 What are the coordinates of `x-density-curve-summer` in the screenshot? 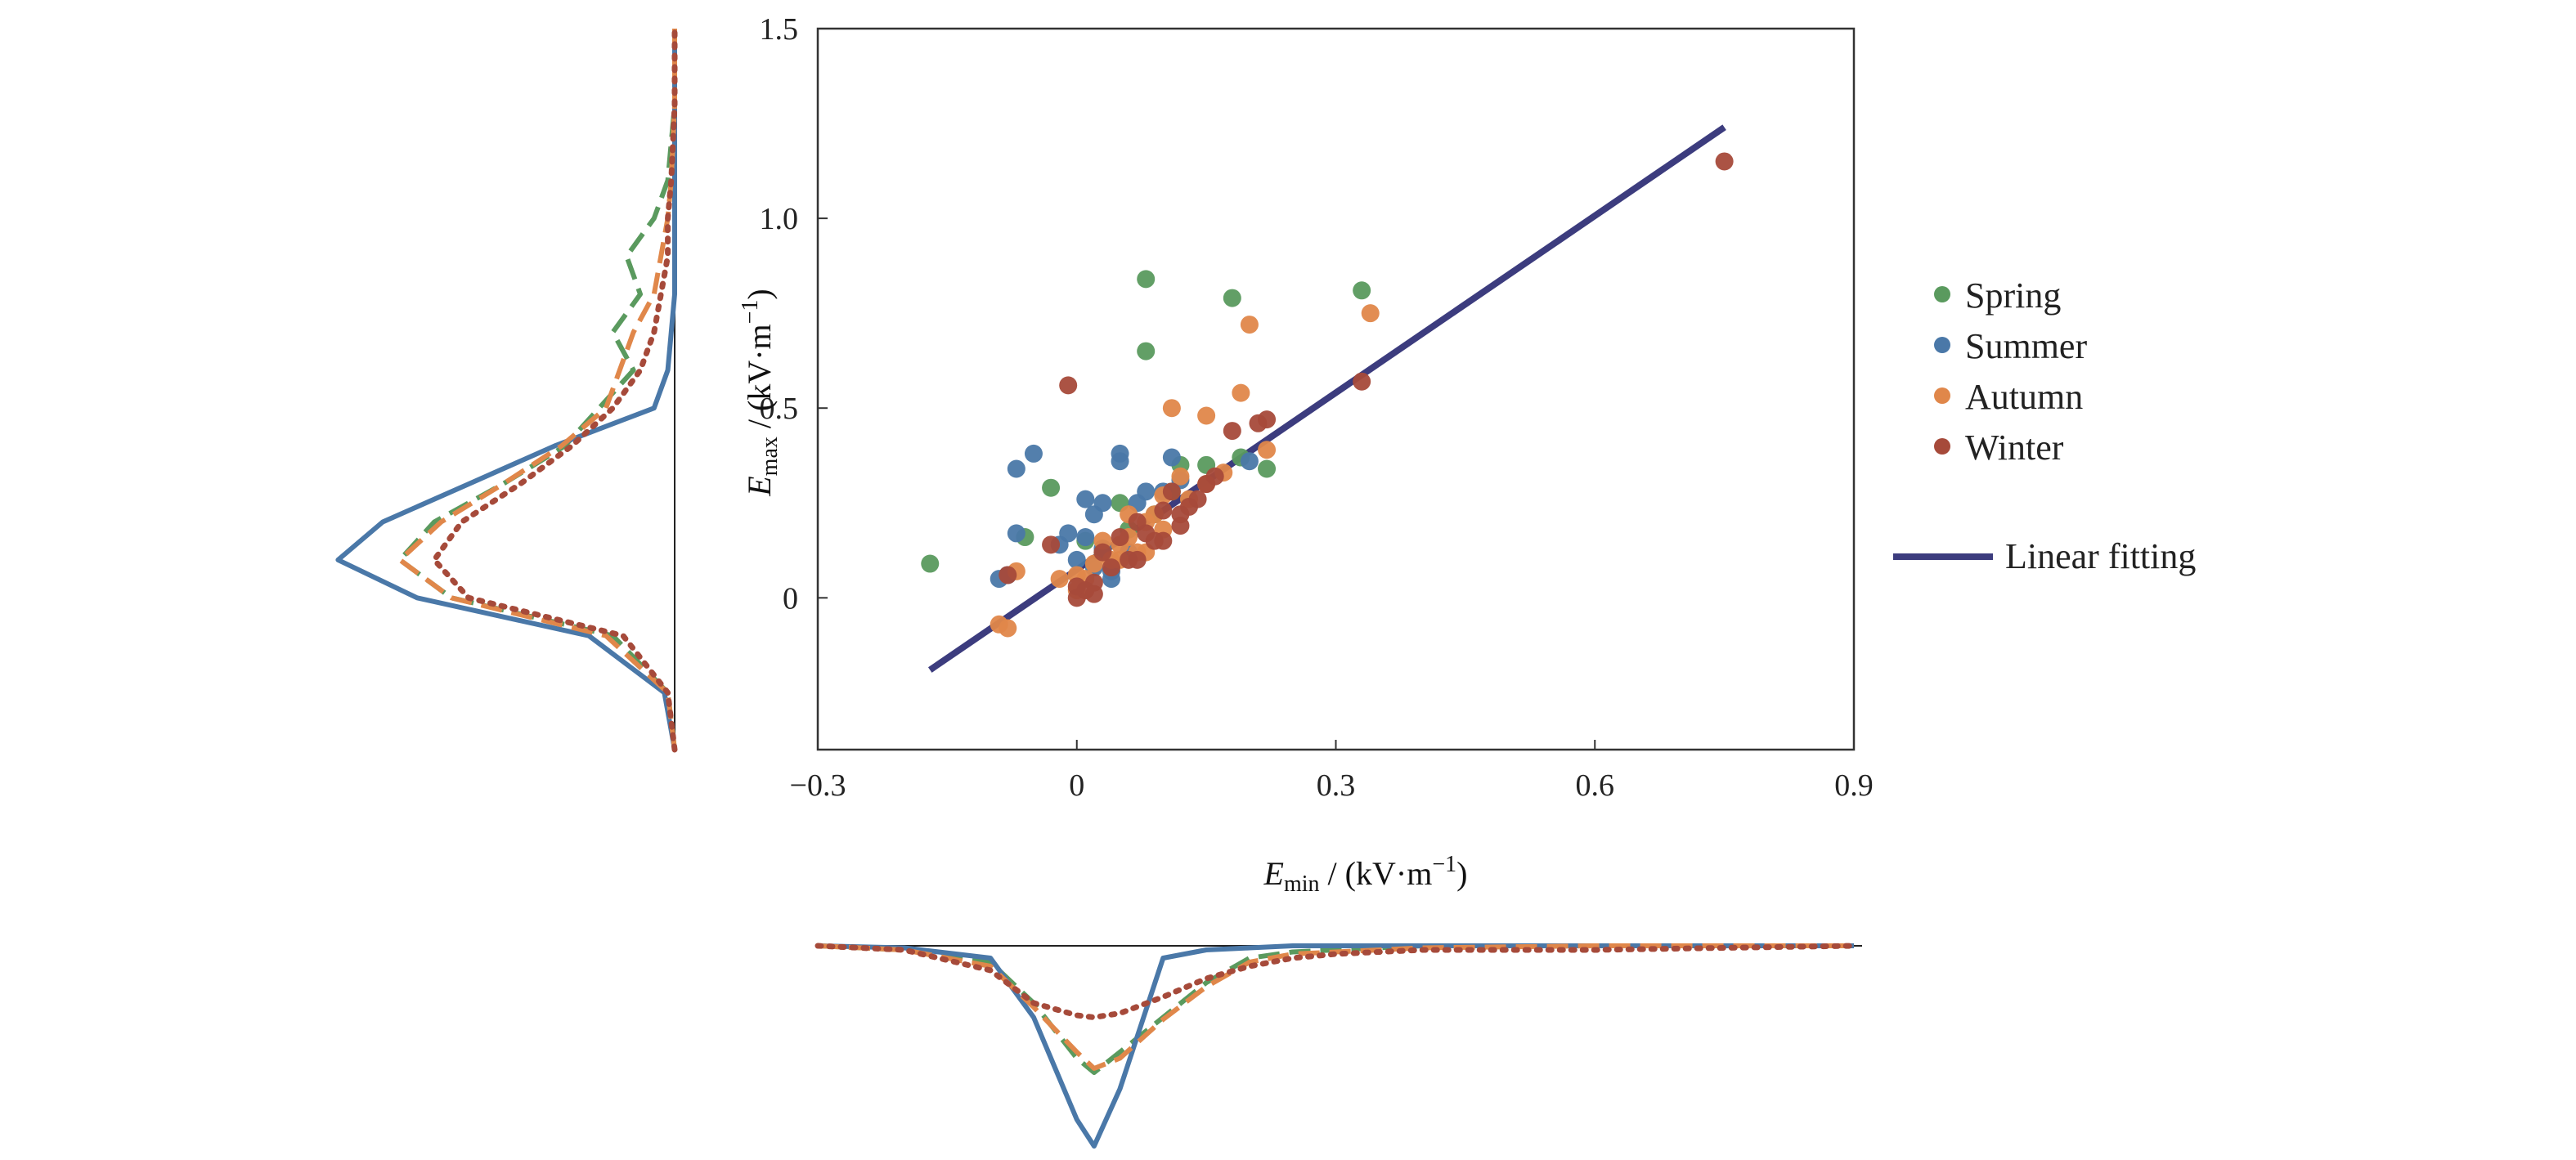 It's located at (1335, 1046).